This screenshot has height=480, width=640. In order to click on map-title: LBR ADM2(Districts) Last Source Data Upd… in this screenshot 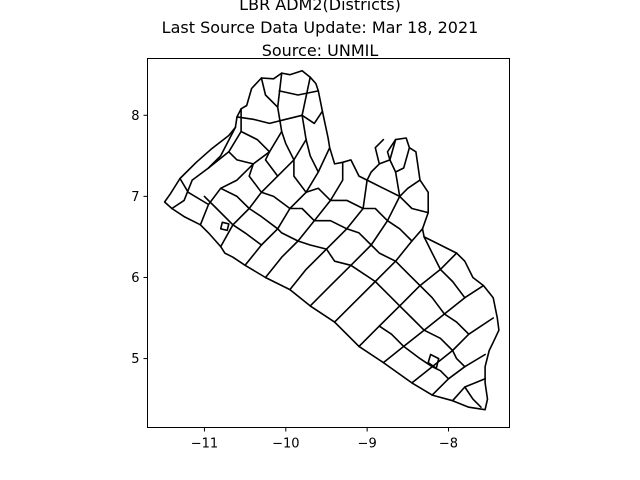, I will do `click(320, 31)`.